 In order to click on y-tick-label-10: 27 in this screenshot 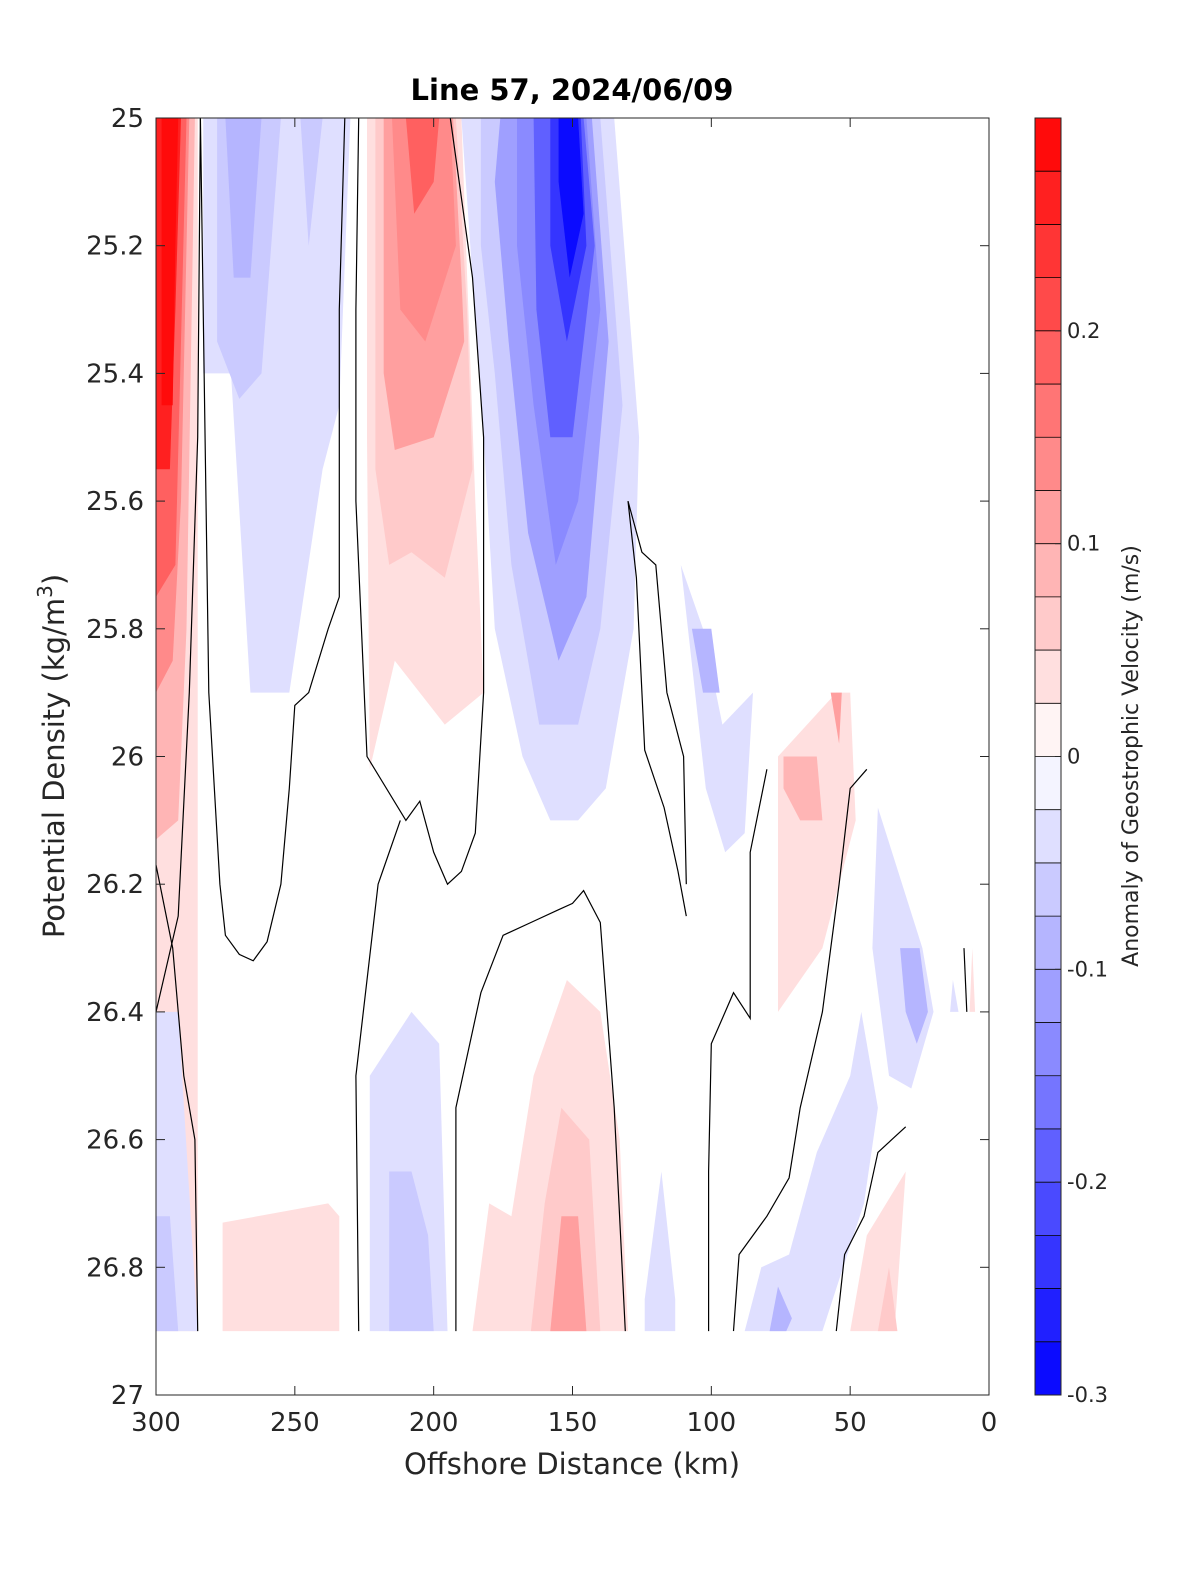, I will do `click(127, 1396)`.